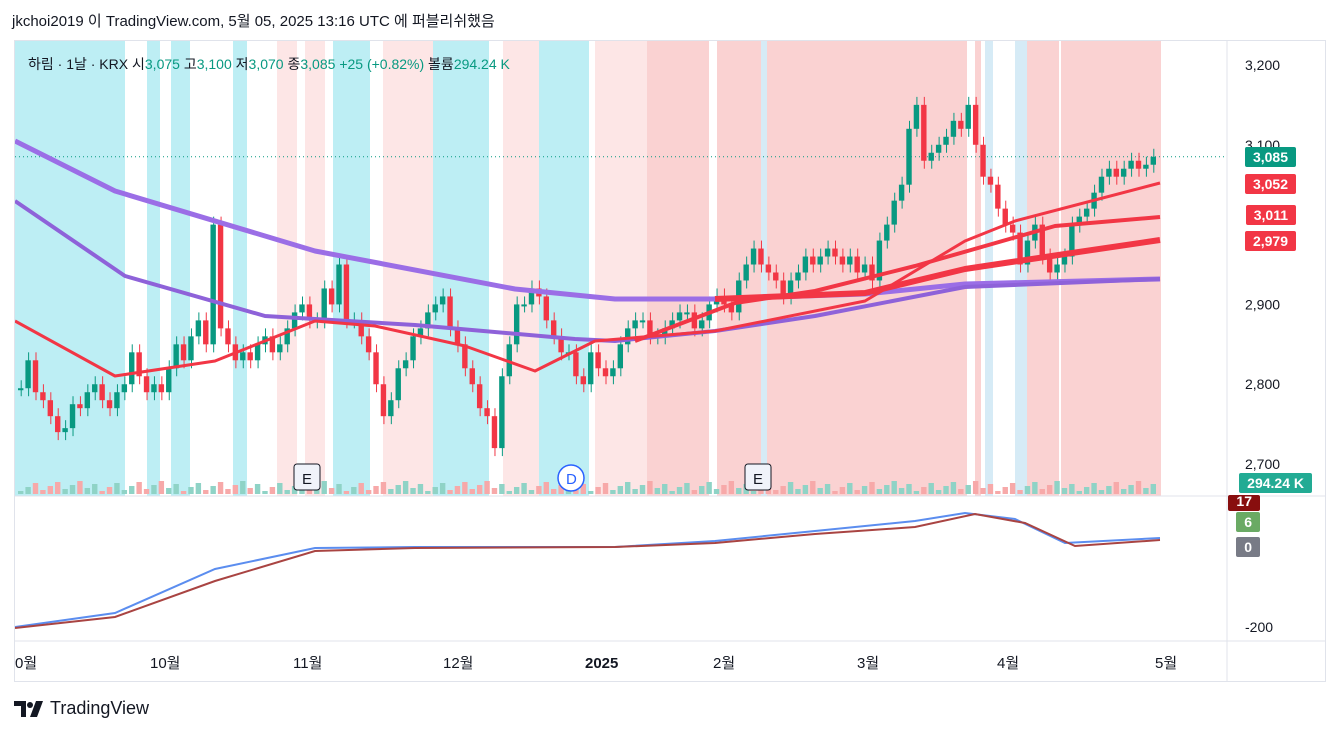 The height and width of the screenshot is (735, 1341). I want to click on price-tag-ma-long: 2,979, so click(1270, 241).